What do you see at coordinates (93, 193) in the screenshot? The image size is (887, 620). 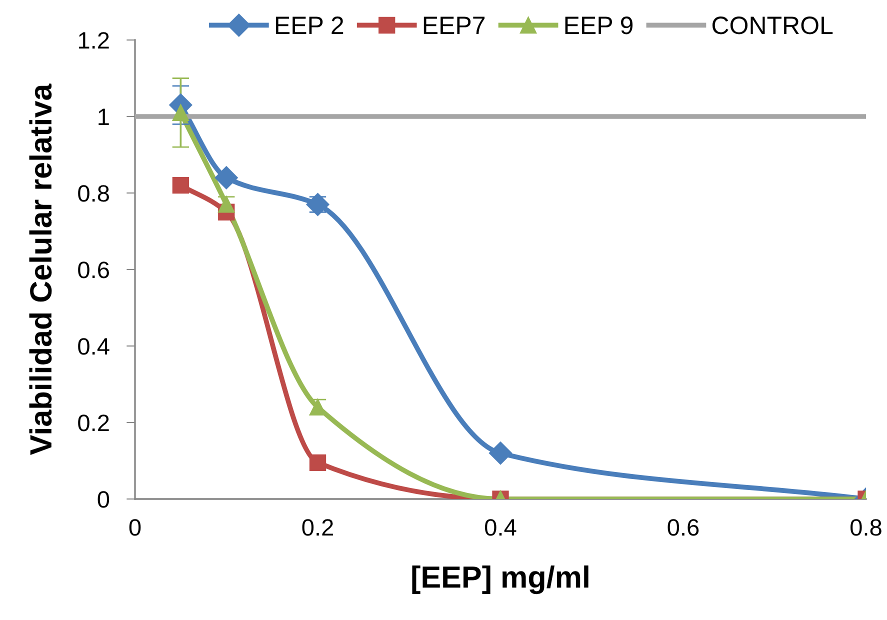 I see `y-tick-label: 0.8` at bounding box center [93, 193].